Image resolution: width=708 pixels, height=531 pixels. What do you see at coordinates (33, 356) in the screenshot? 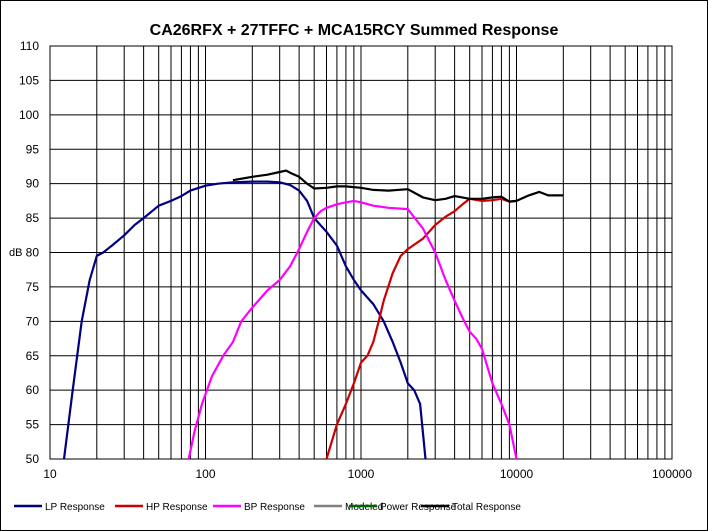
I see `y-tick-label: 65` at bounding box center [33, 356].